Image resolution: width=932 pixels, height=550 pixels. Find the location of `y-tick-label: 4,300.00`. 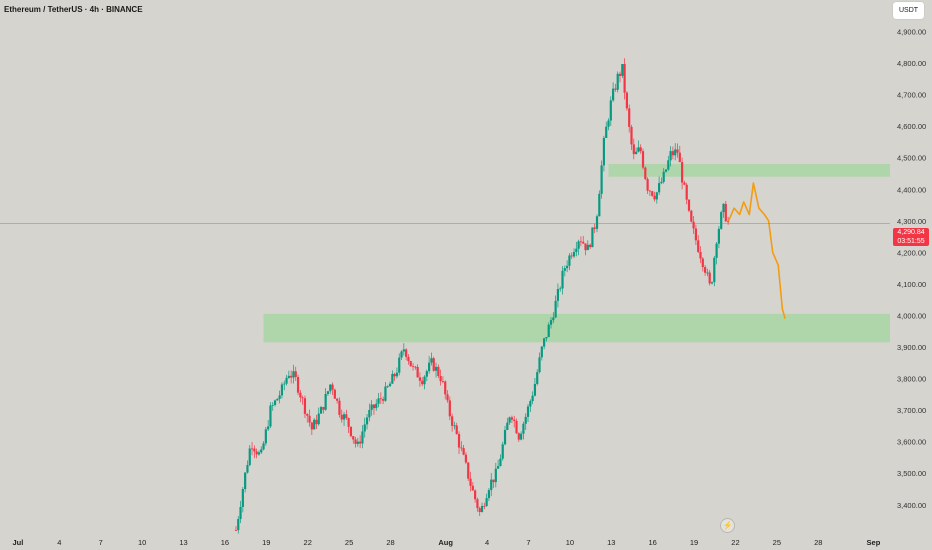

y-tick-label: 4,300.00 is located at coordinates (911, 221).